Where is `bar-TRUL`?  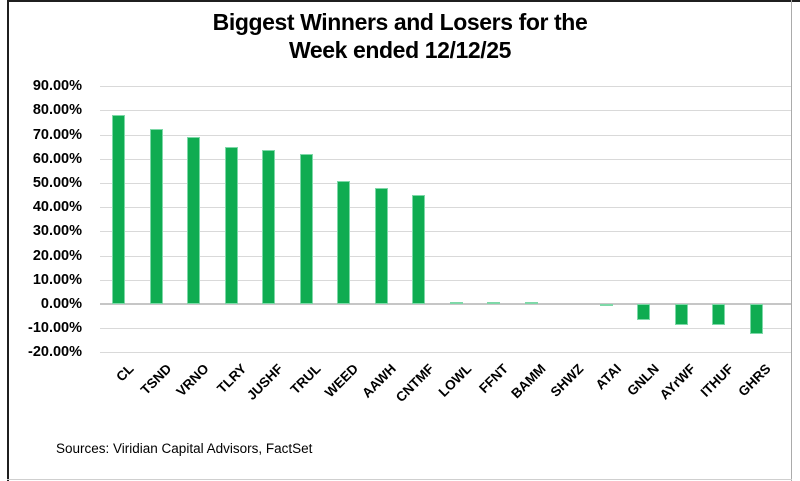
bar-TRUL is located at coordinates (306, 228).